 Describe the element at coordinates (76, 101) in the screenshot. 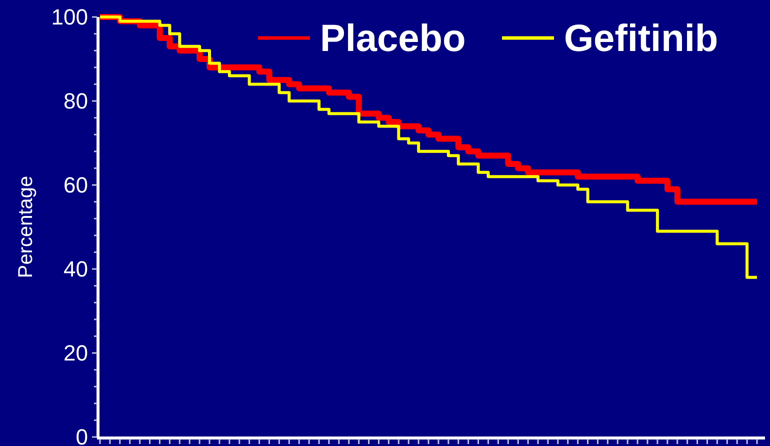

I see `y-tick-label: 80` at that location.